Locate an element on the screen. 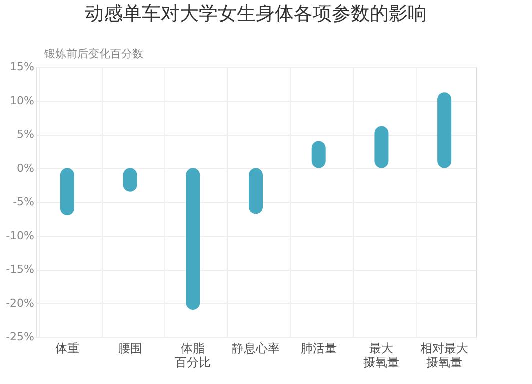 This screenshot has height=384, width=532. y-tick-label: -10% is located at coordinates (20, 235).